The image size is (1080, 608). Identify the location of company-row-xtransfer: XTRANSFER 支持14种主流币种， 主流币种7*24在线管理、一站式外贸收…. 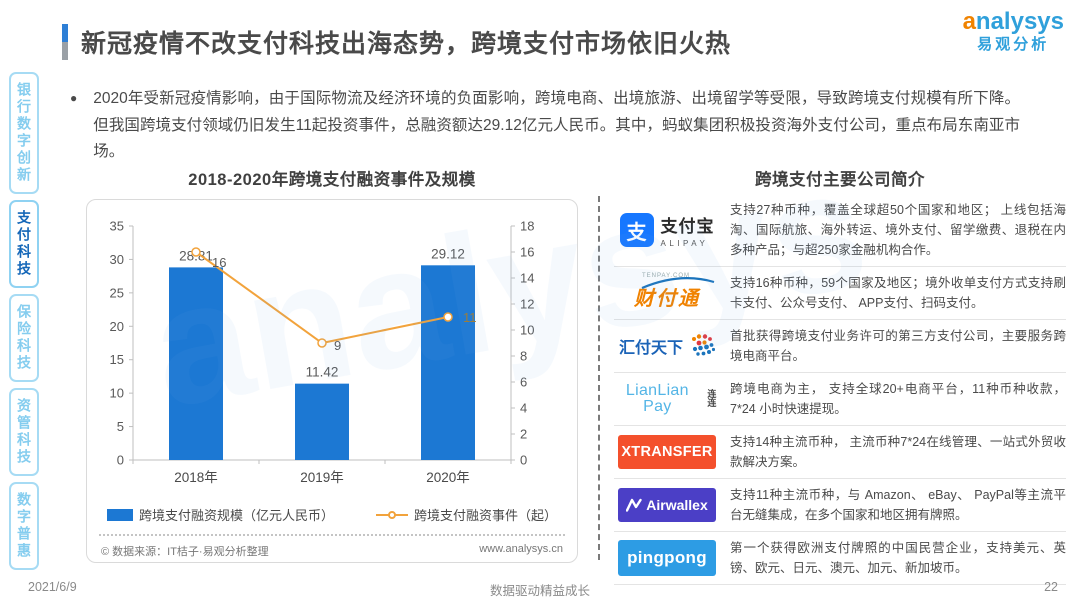
(840, 452).